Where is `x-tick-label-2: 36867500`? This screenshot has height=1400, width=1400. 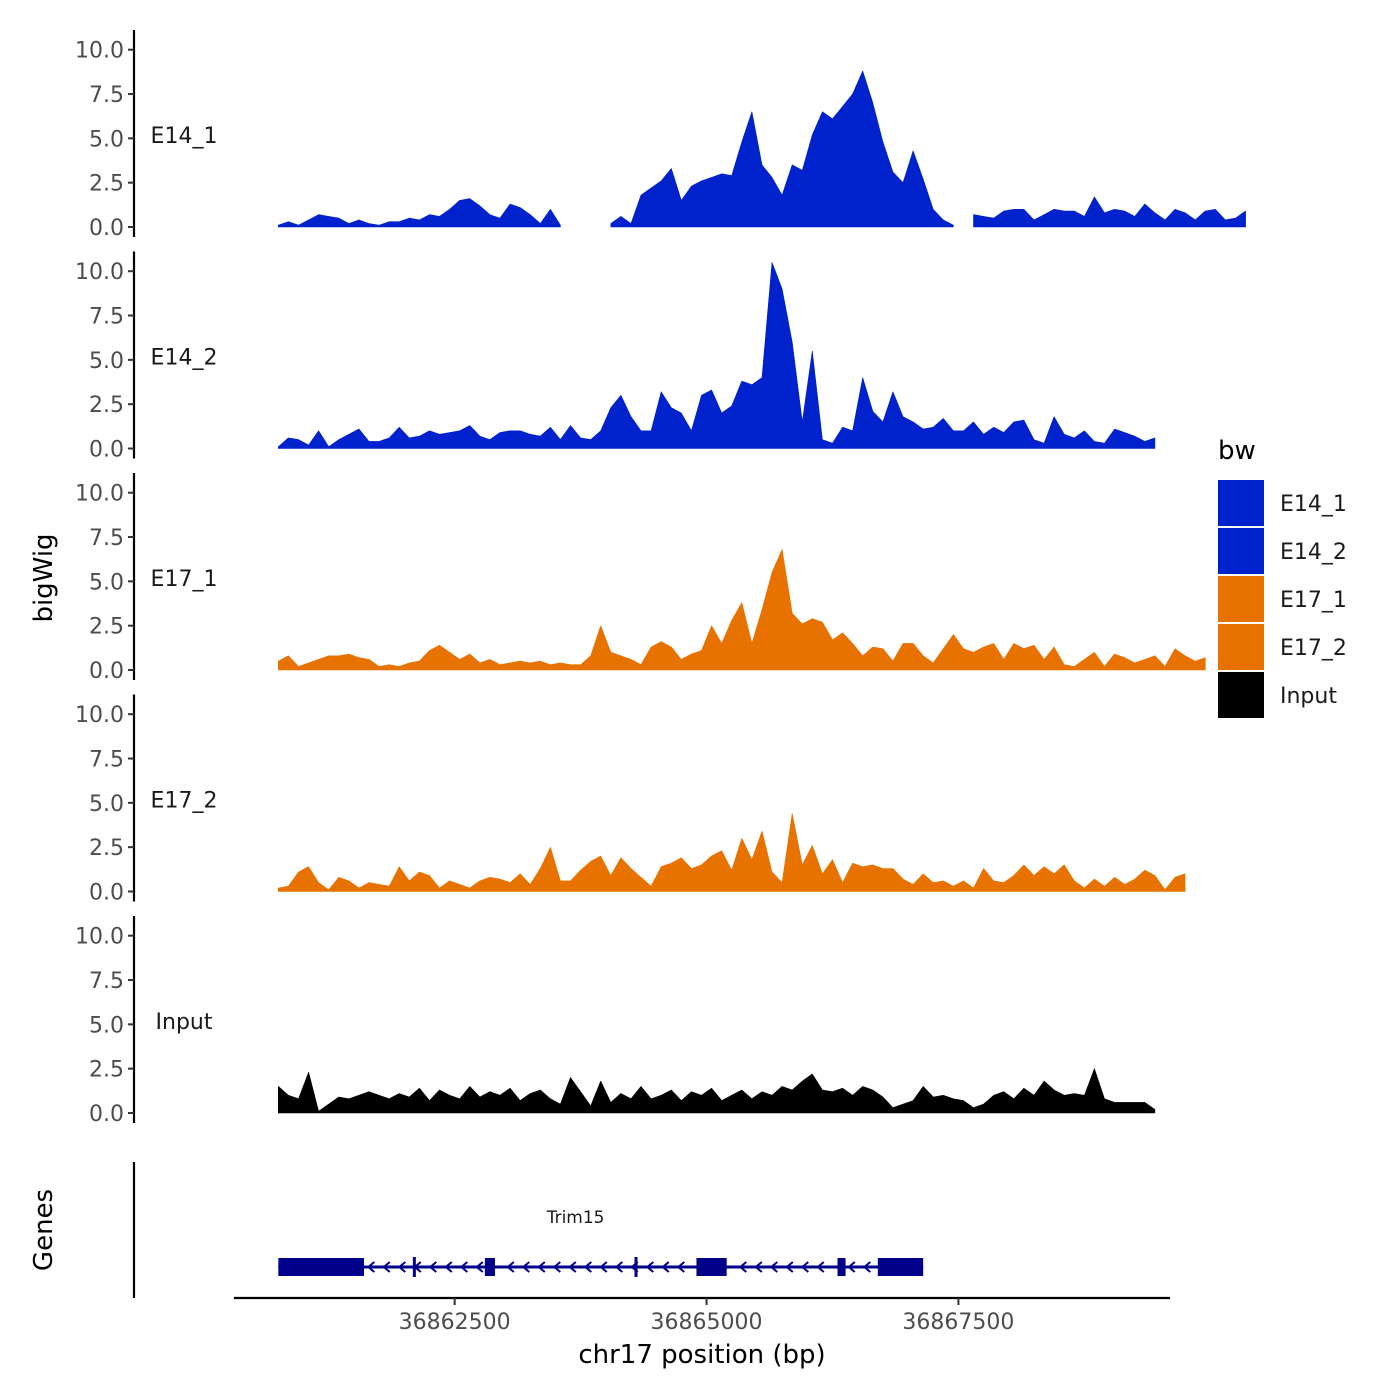
x-tick-label-2: 36867500 is located at coordinates (958, 1322).